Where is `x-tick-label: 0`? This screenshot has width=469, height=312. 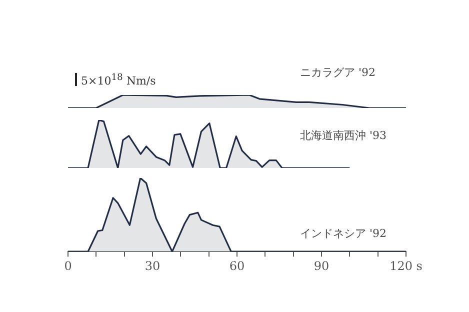
x-tick-label: 0 is located at coordinates (68, 265).